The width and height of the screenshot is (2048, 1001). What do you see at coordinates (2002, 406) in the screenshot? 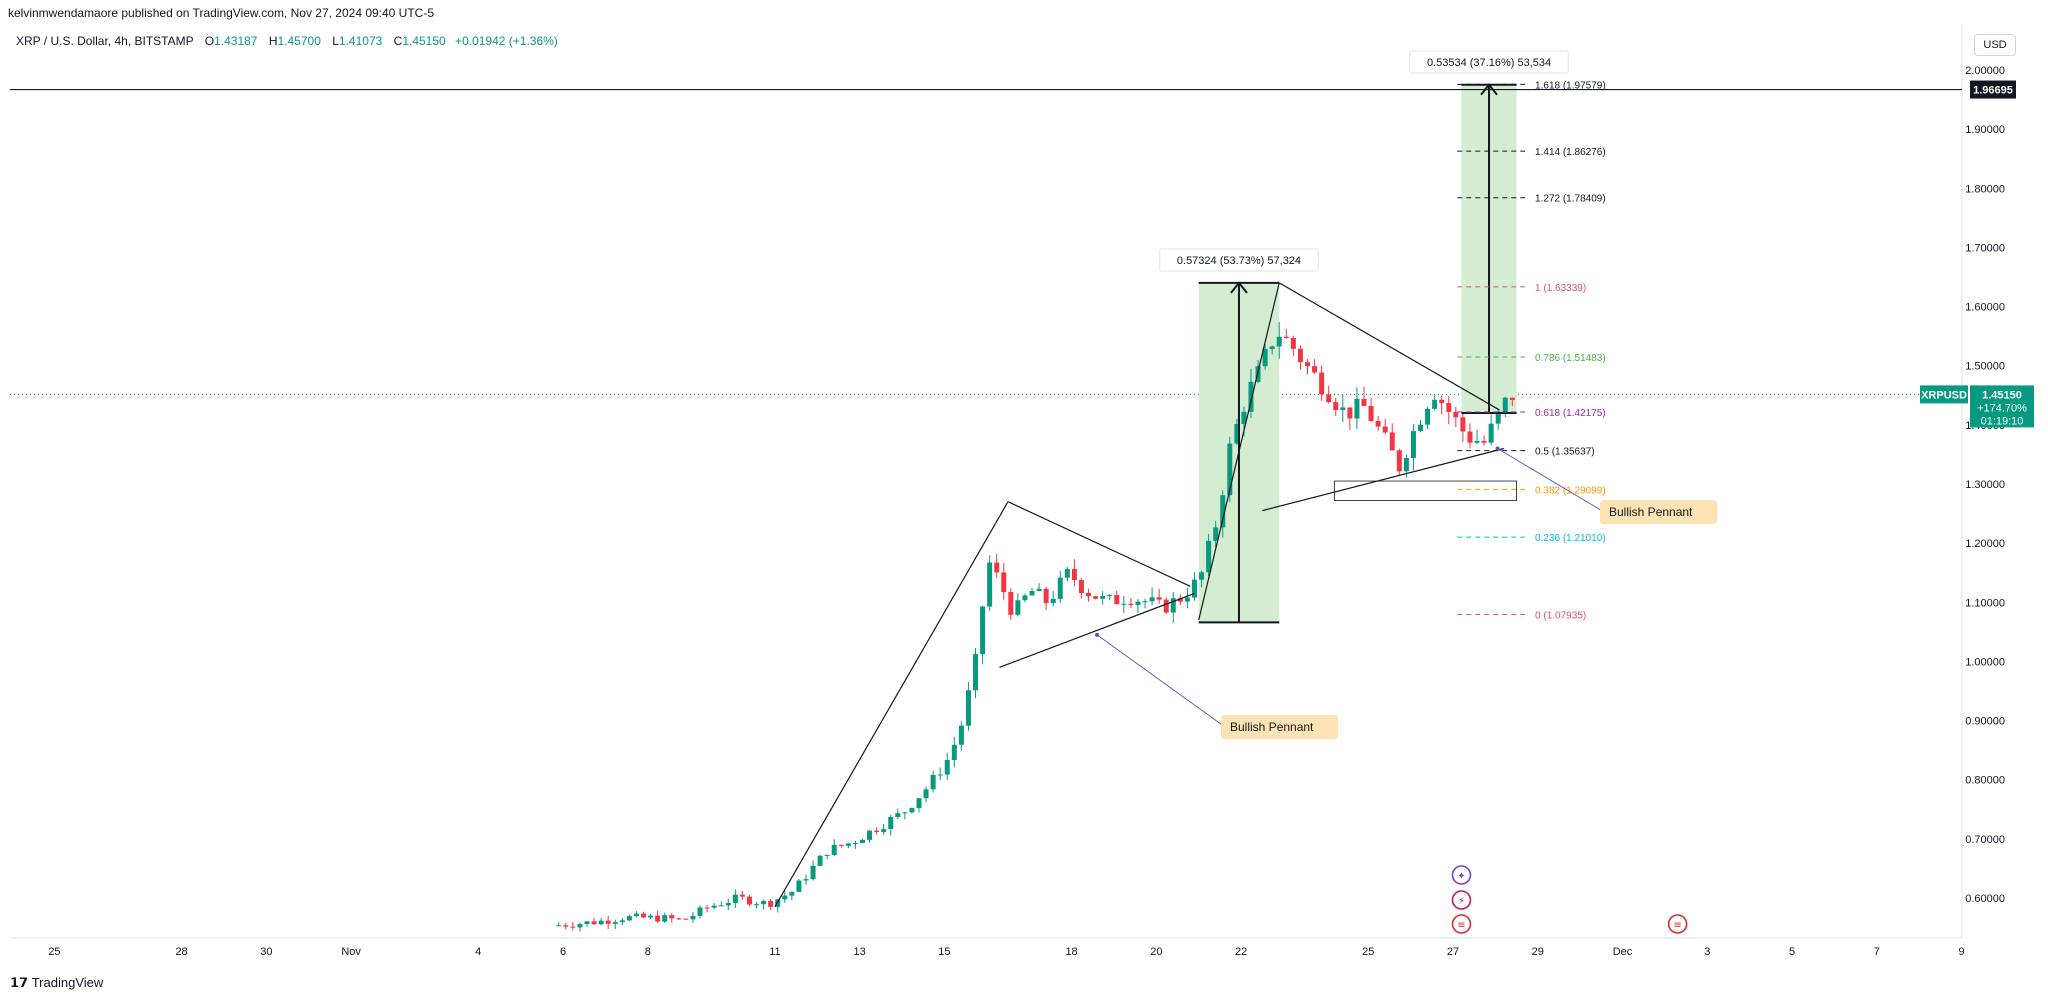
I see `last-price-tag` at bounding box center [2002, 406].